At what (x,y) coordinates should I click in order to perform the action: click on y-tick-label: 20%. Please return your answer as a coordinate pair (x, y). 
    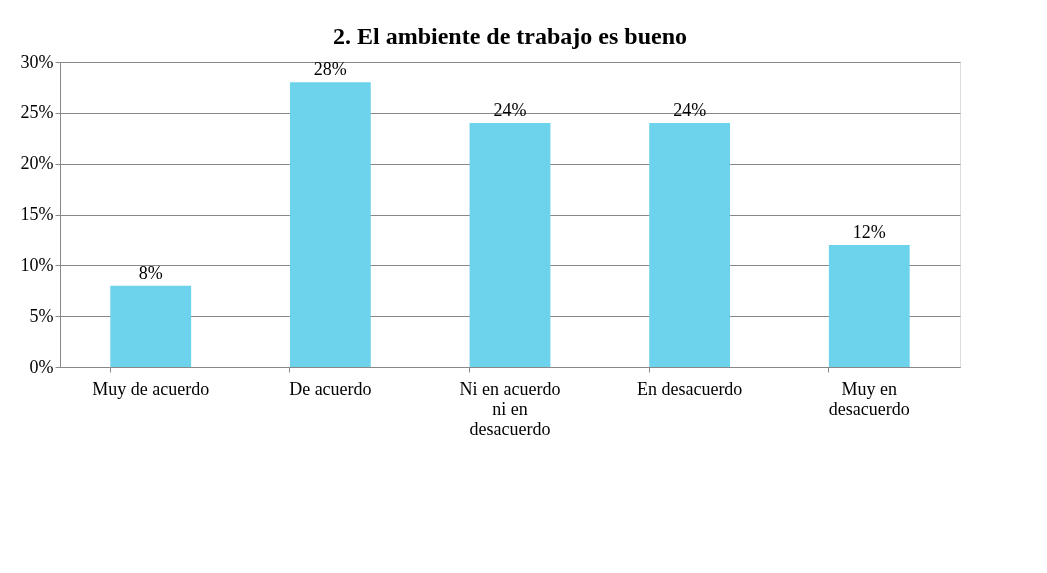
    Looking at the image, I should click on (37, 163).